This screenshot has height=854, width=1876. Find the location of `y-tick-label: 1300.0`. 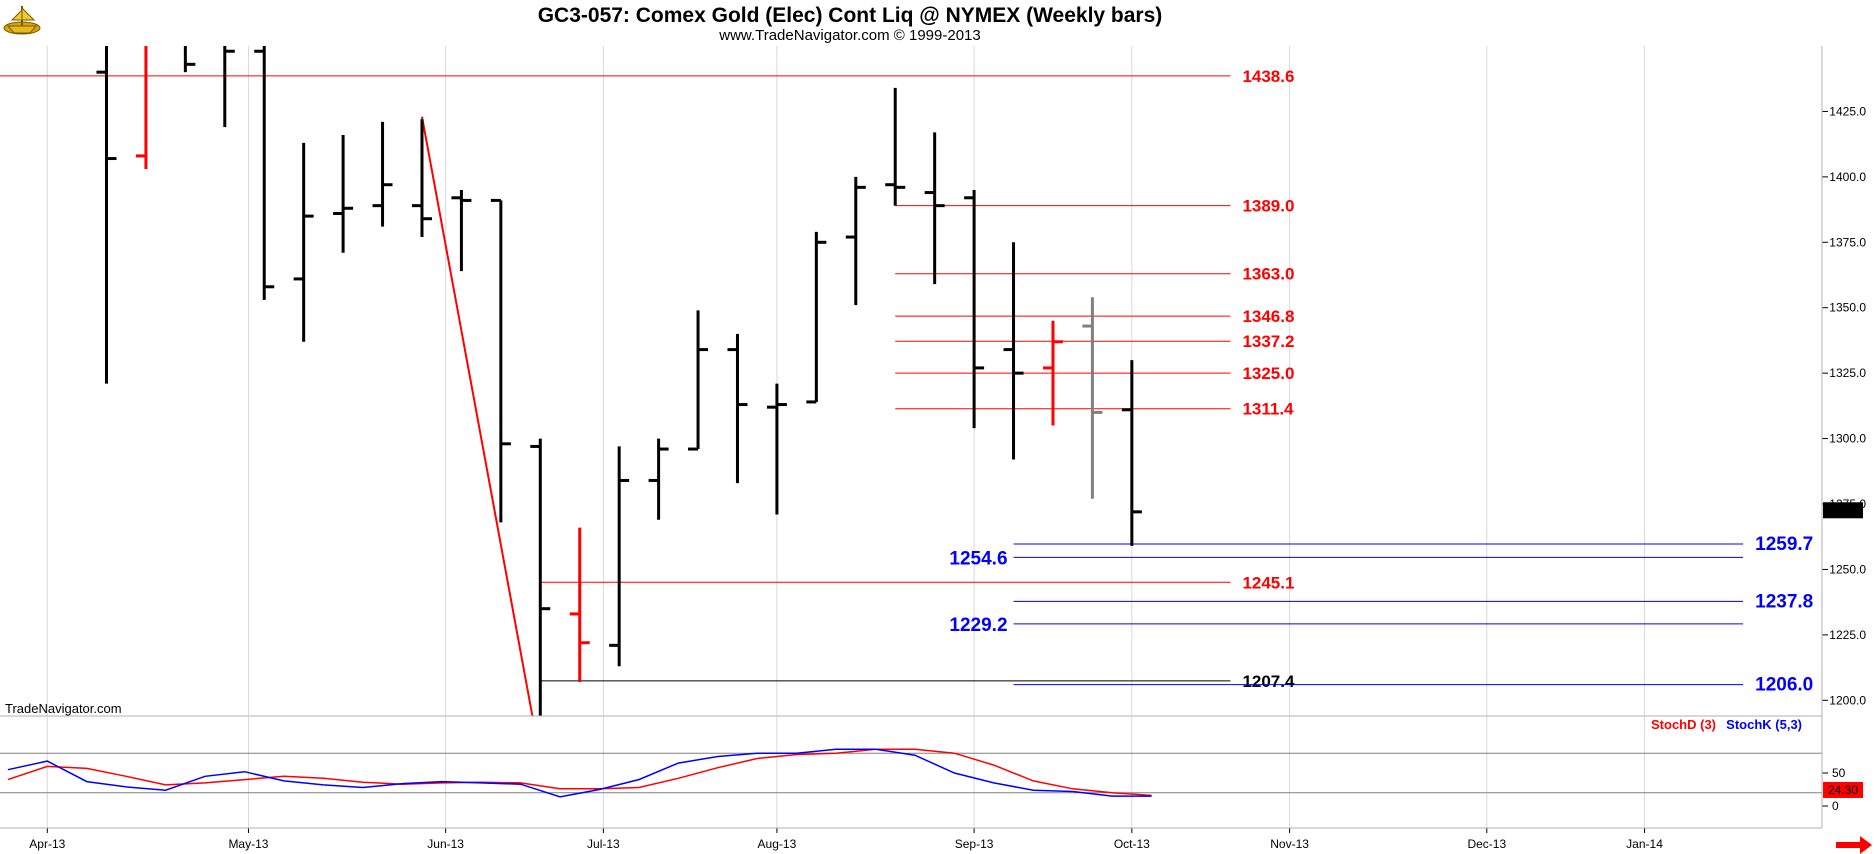

y-tick-label: 1300.0 is located at coordinates (1847, 439).